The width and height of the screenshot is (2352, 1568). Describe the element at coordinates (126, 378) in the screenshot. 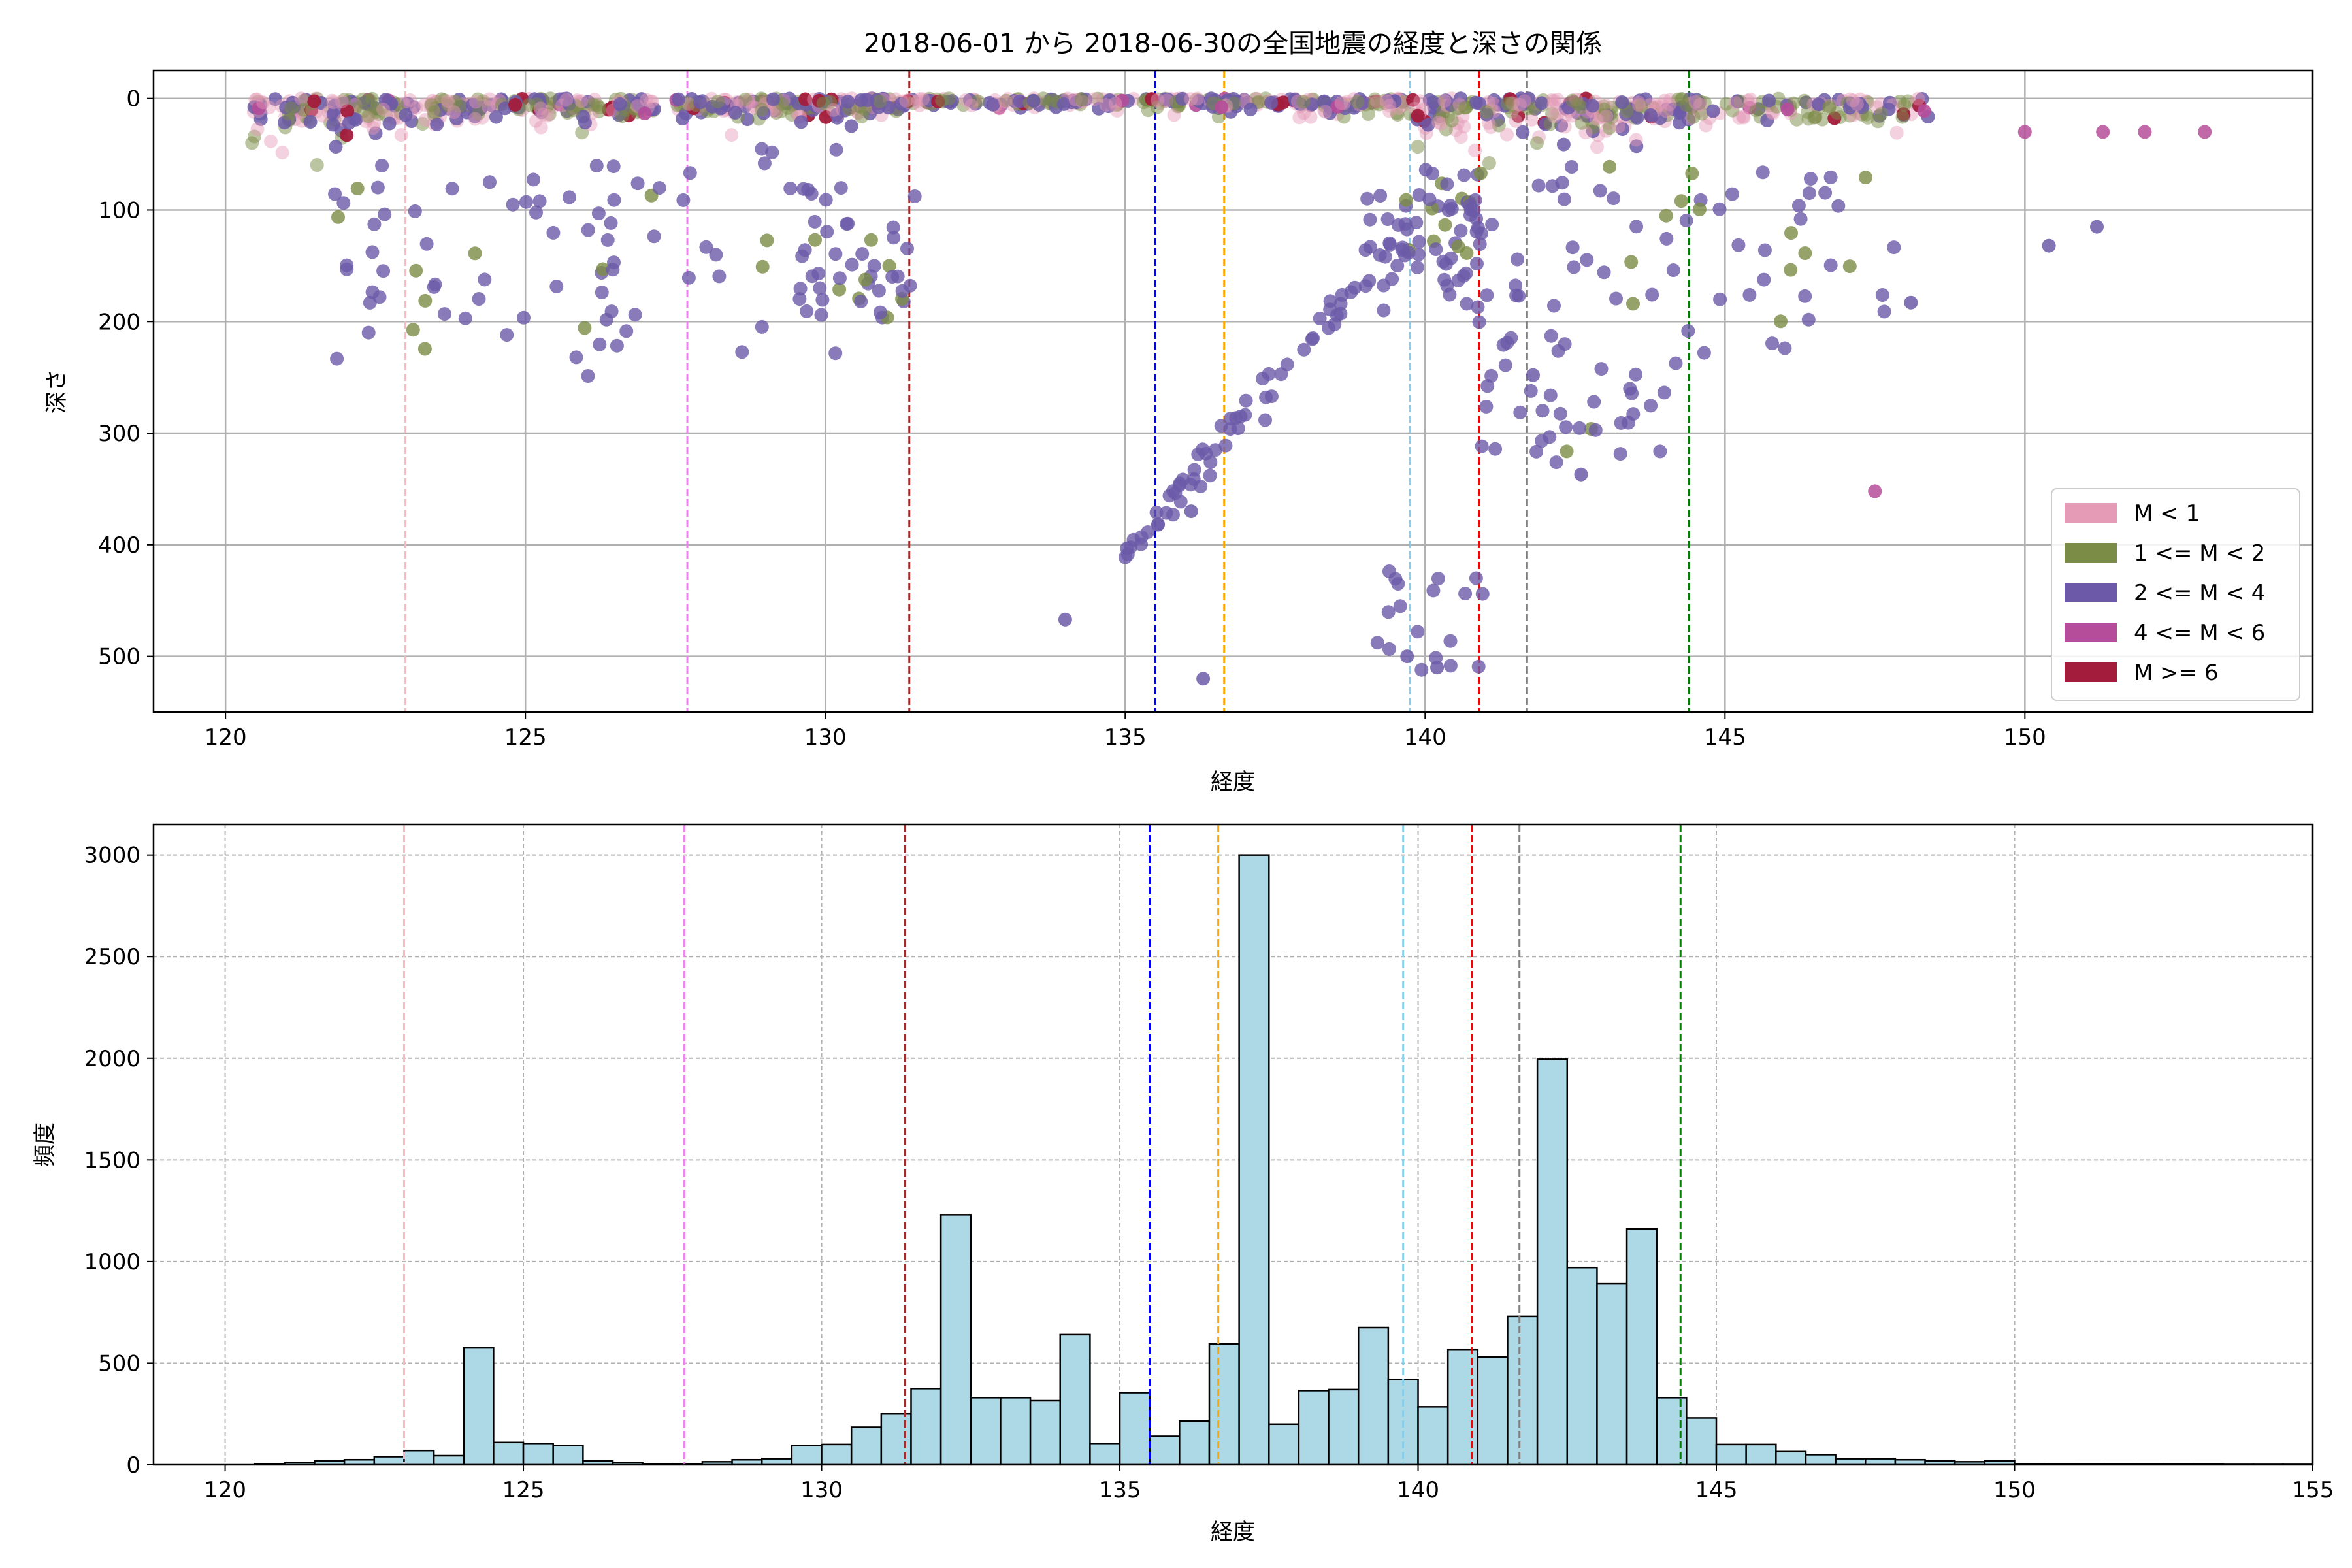

I see `scatter-y-ticks: 0 100 200 300 400 500` at that location.